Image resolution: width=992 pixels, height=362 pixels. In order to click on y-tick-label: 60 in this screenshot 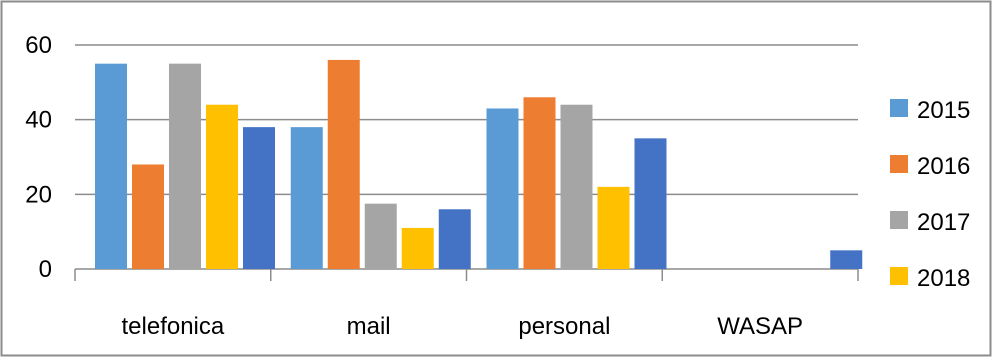, I will do `click(38, 45)`.